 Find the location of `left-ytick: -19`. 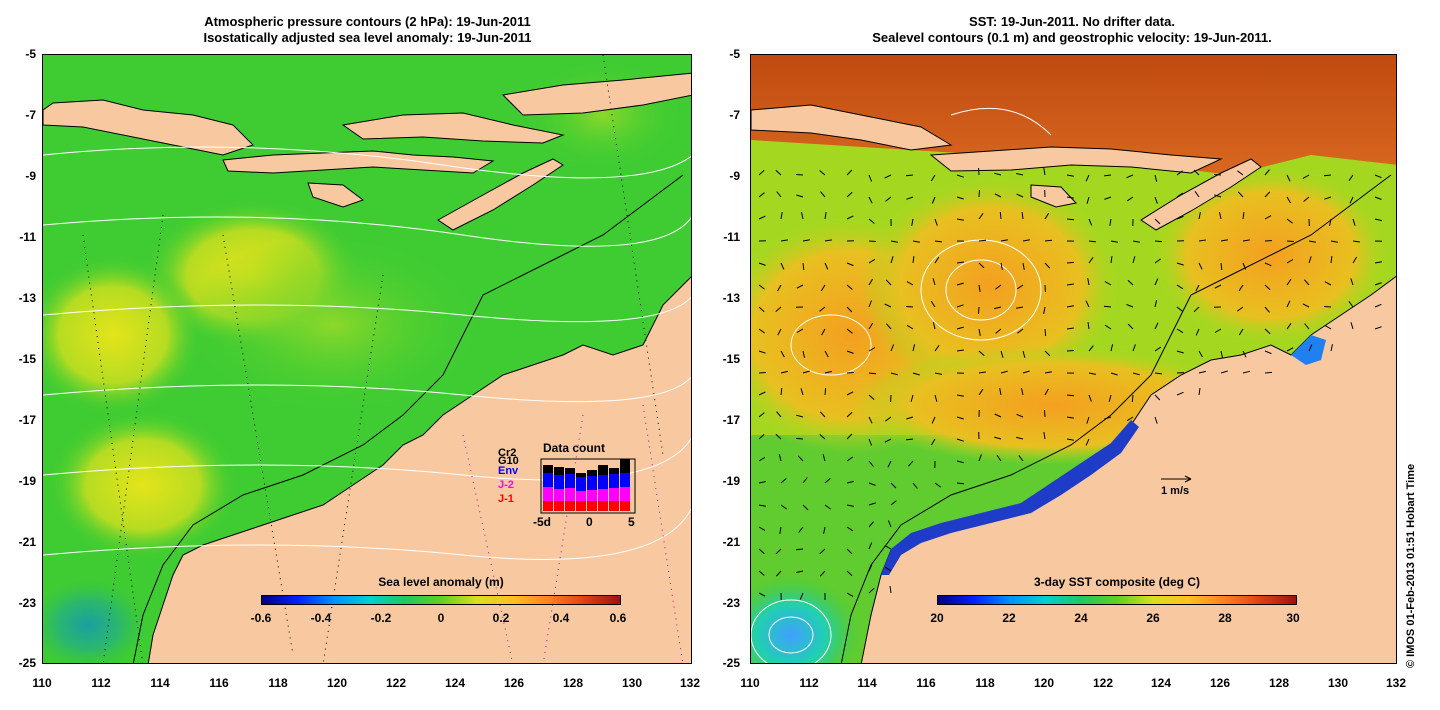

left-ytick: -19 is located at coordinates (27, 481).